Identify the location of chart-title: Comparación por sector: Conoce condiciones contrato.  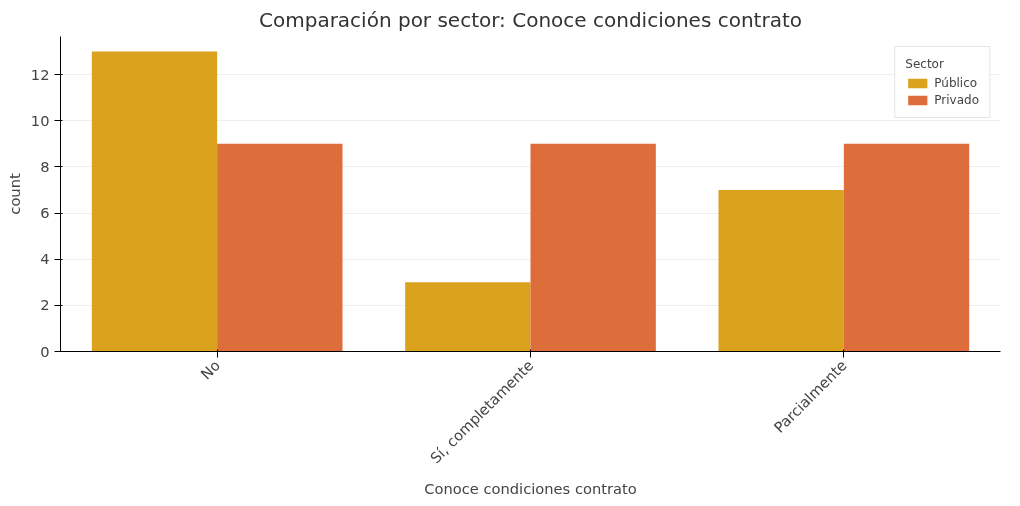
(530, 19).